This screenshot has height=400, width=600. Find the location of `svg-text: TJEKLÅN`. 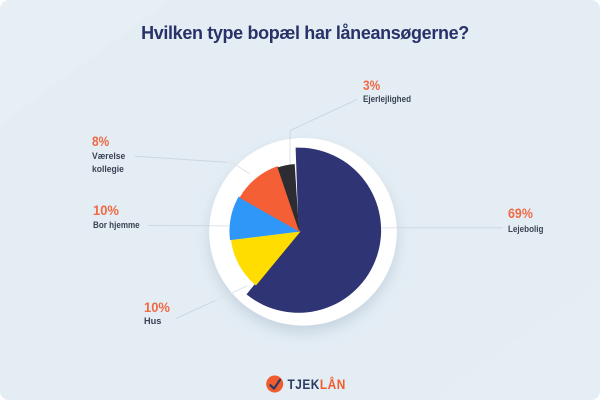

svg-text: TJEKLÅN is located at coordinates (317, 384).